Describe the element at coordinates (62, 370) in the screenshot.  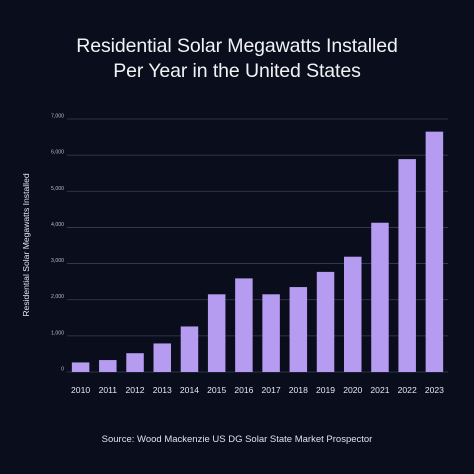
I see `y-tick-label: 0` at that location.